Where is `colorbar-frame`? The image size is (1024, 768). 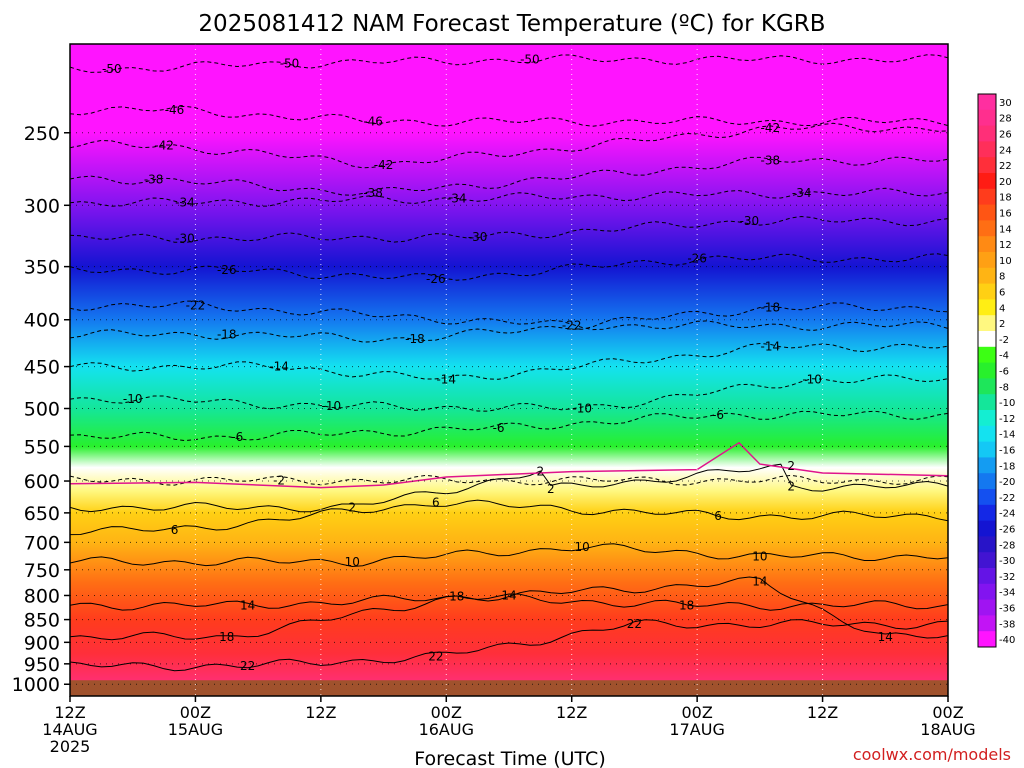 colorbar-frame is located at coordinates (987, 370).